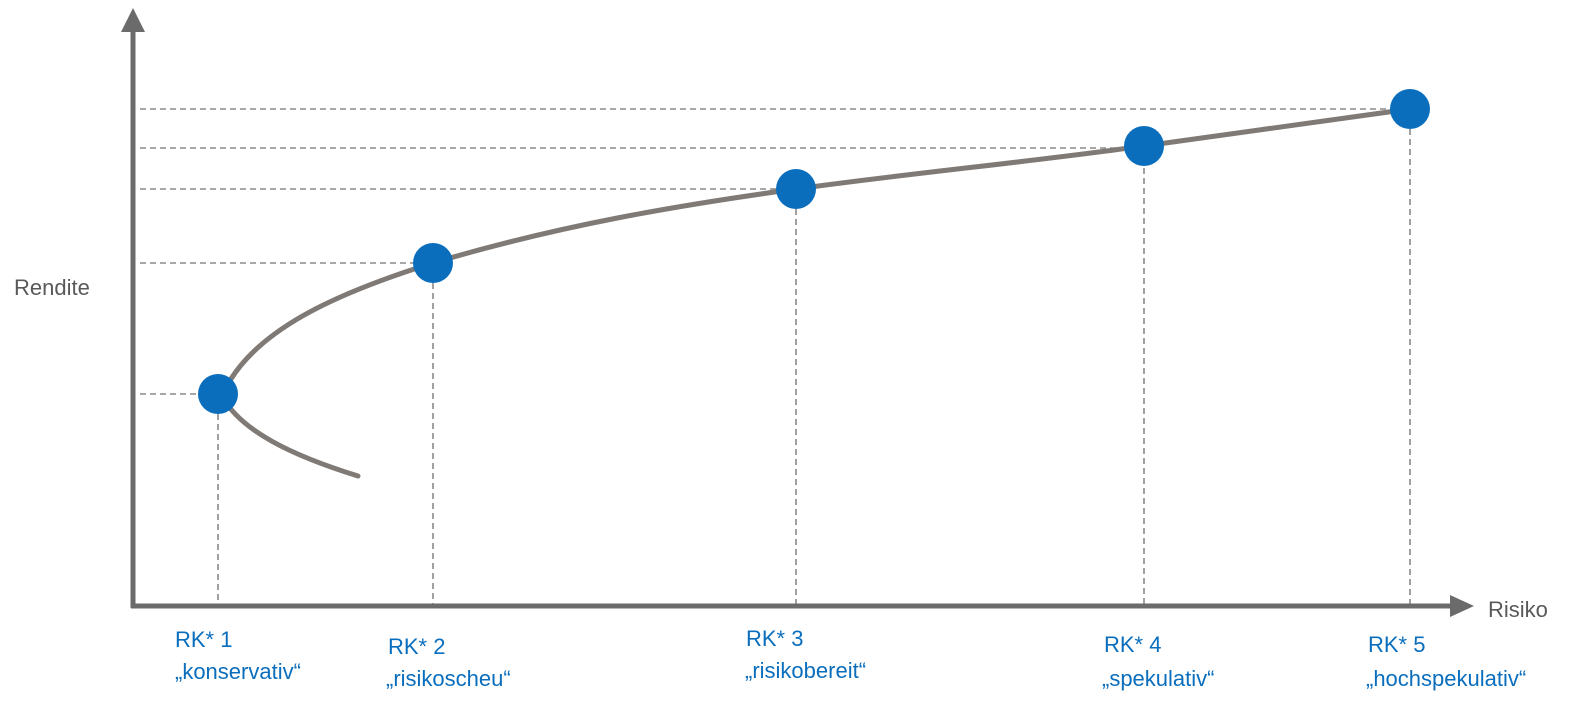  Describe the element at coordinates (774, 638) in the screenshot. I see `rk3-class-label: RK* 3` at that location.